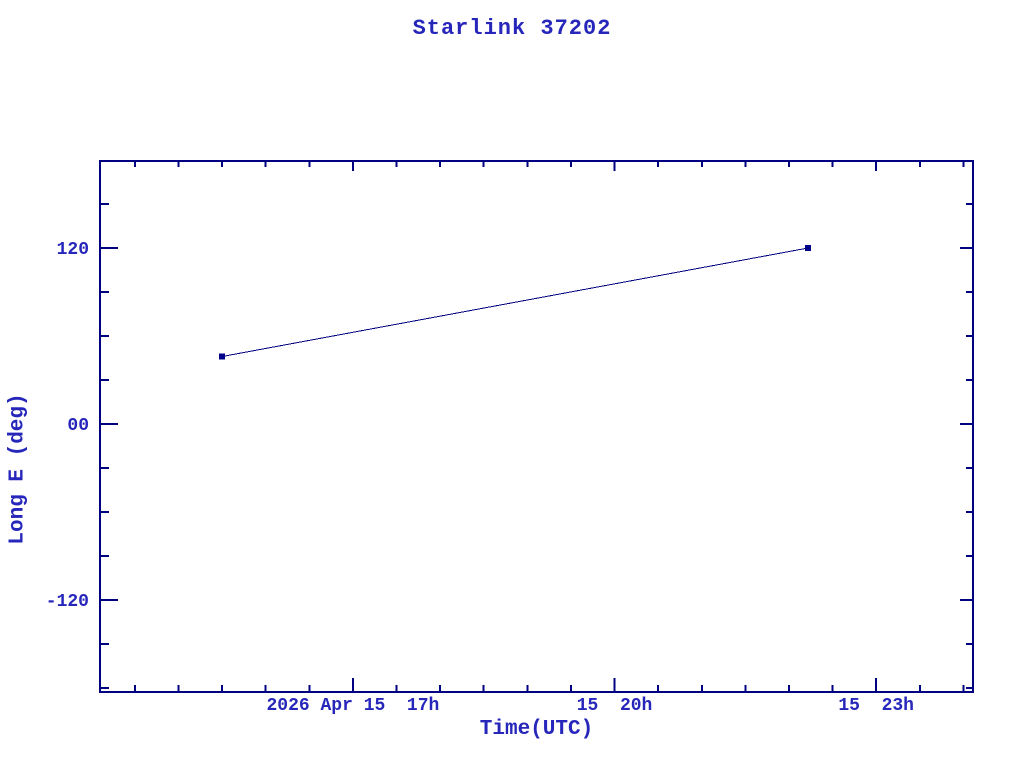  Describe the element at coordinates (78, 426) in the screenshot. I see `y-tick-label: 00` at that location.